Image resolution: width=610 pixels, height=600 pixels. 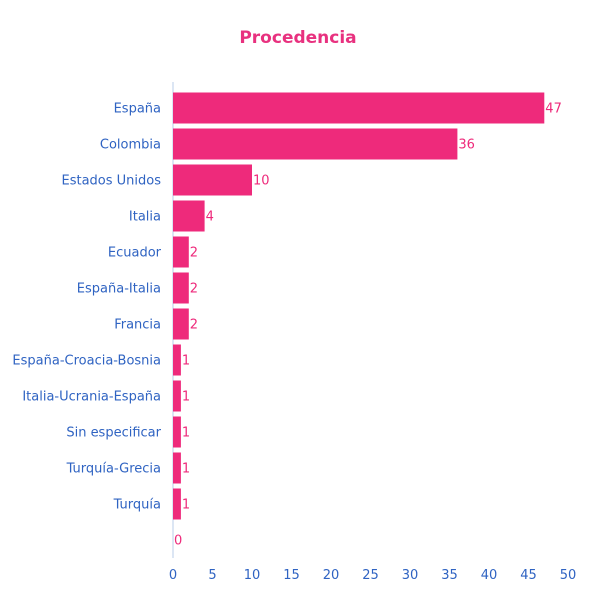 What do you see at coordinates (177, 360) in the screenshot?
I see `bar-espa-a-croacia-bosnia` at bounding box center [177, 360].